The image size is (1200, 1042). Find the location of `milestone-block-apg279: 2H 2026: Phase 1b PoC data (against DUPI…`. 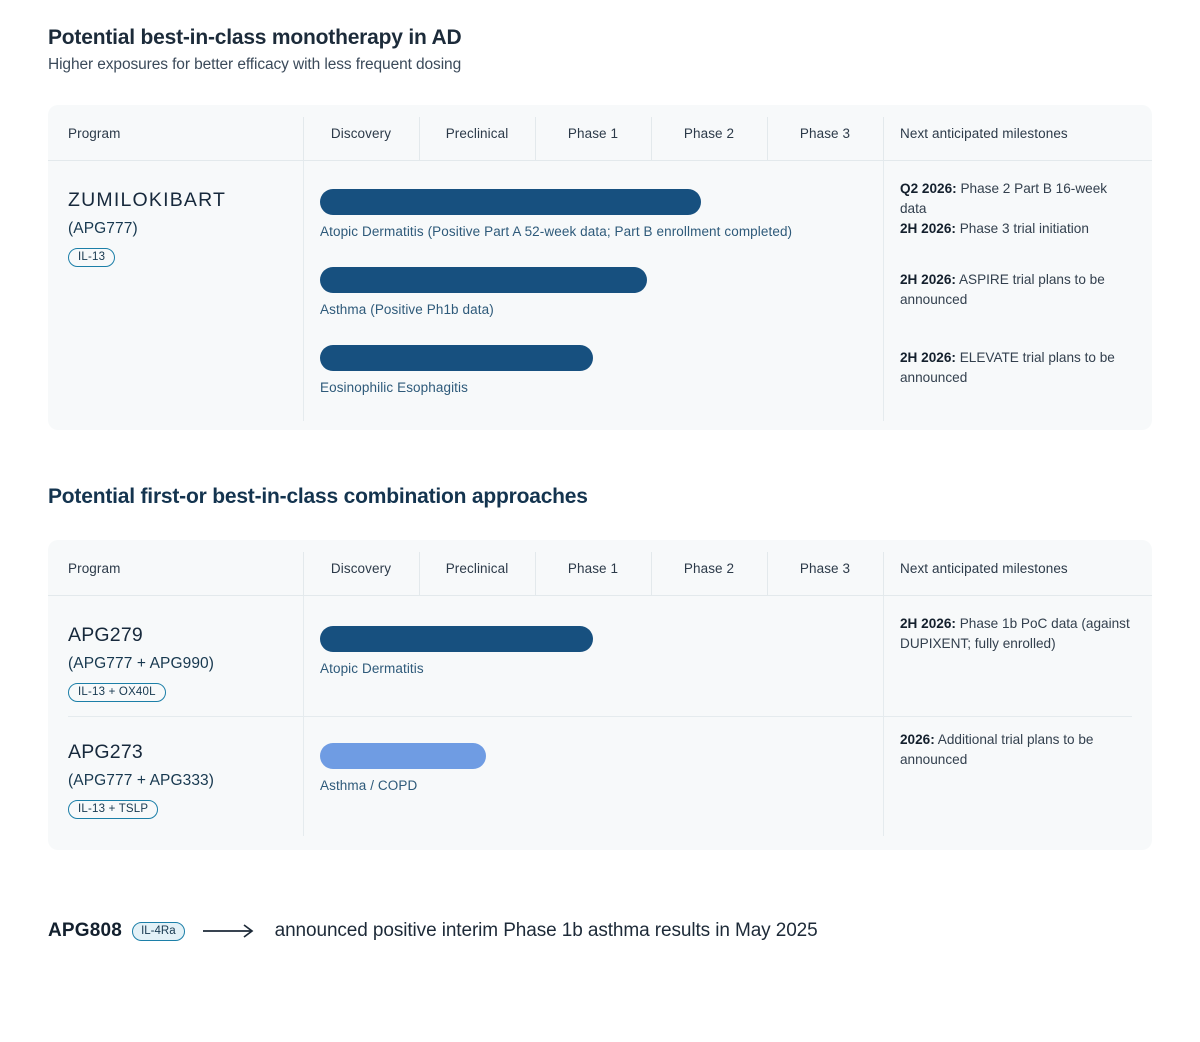

milestone-block-apg279: 2H 2026: Phase 1b PoC data (against DUPI… is located at coordinates (1016, 634).